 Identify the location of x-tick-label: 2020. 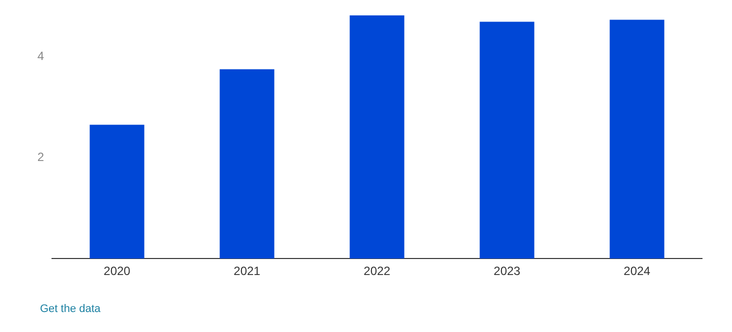
(117, 271).